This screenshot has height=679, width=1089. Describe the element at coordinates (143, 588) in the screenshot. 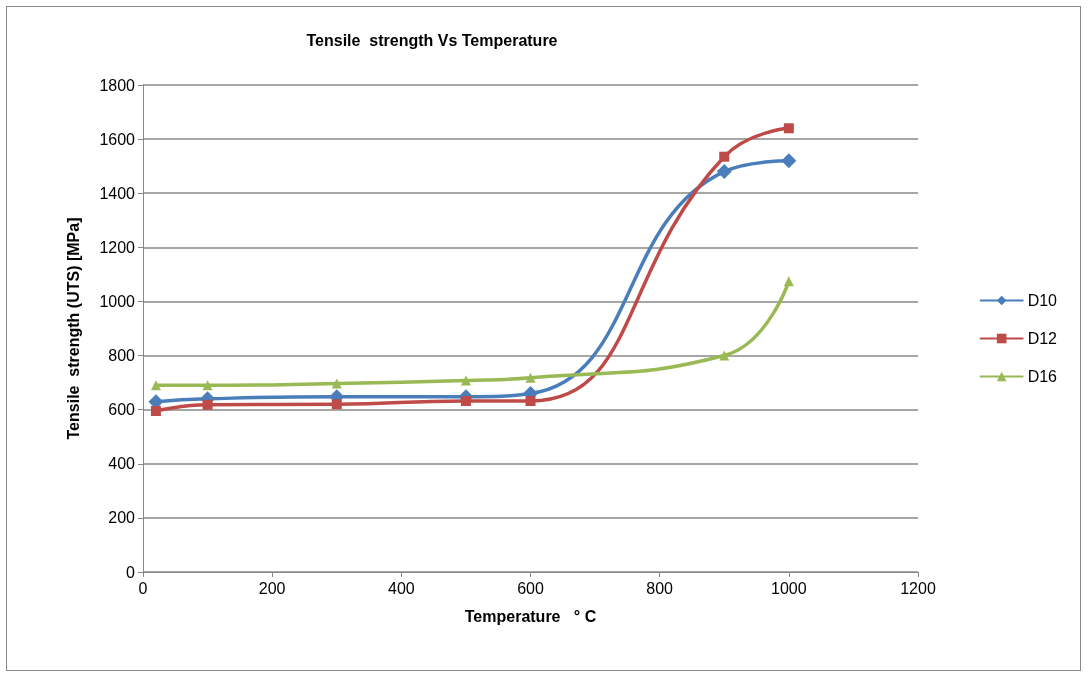

I see `x-tick-label: 0` at that location.